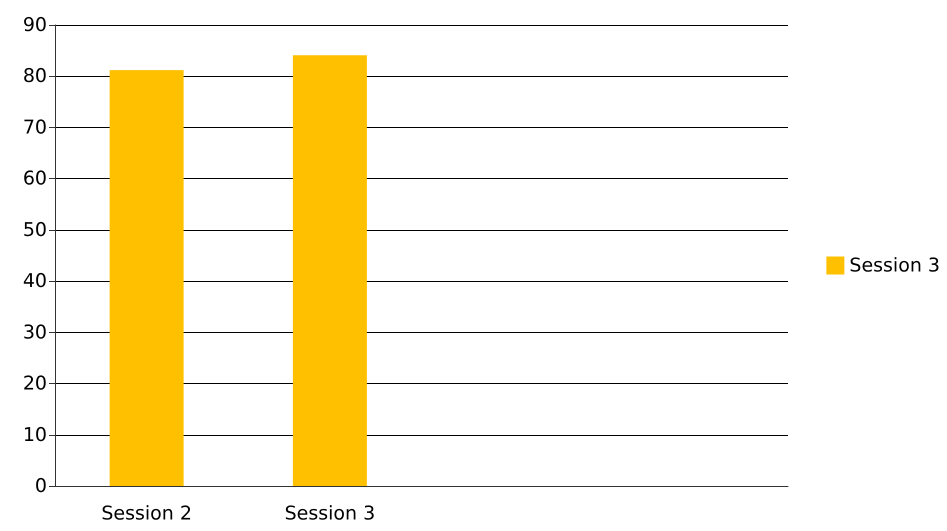 The image size is (947, 531). Describe the element at coordinates (34, 127) in the screenshot. I see `y-tick-label: 70` at that location.